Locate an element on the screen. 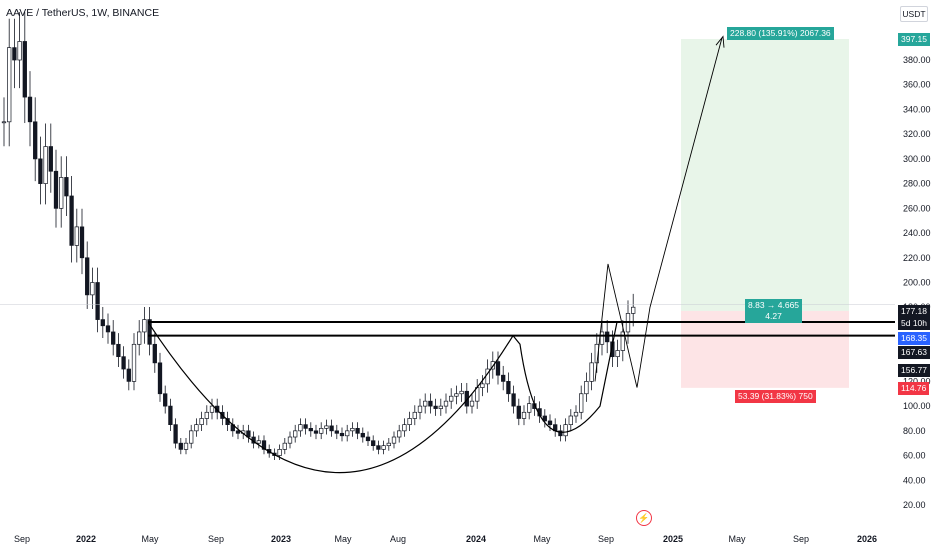  price-tick: 380.00 is located at coordinates (917, 60).